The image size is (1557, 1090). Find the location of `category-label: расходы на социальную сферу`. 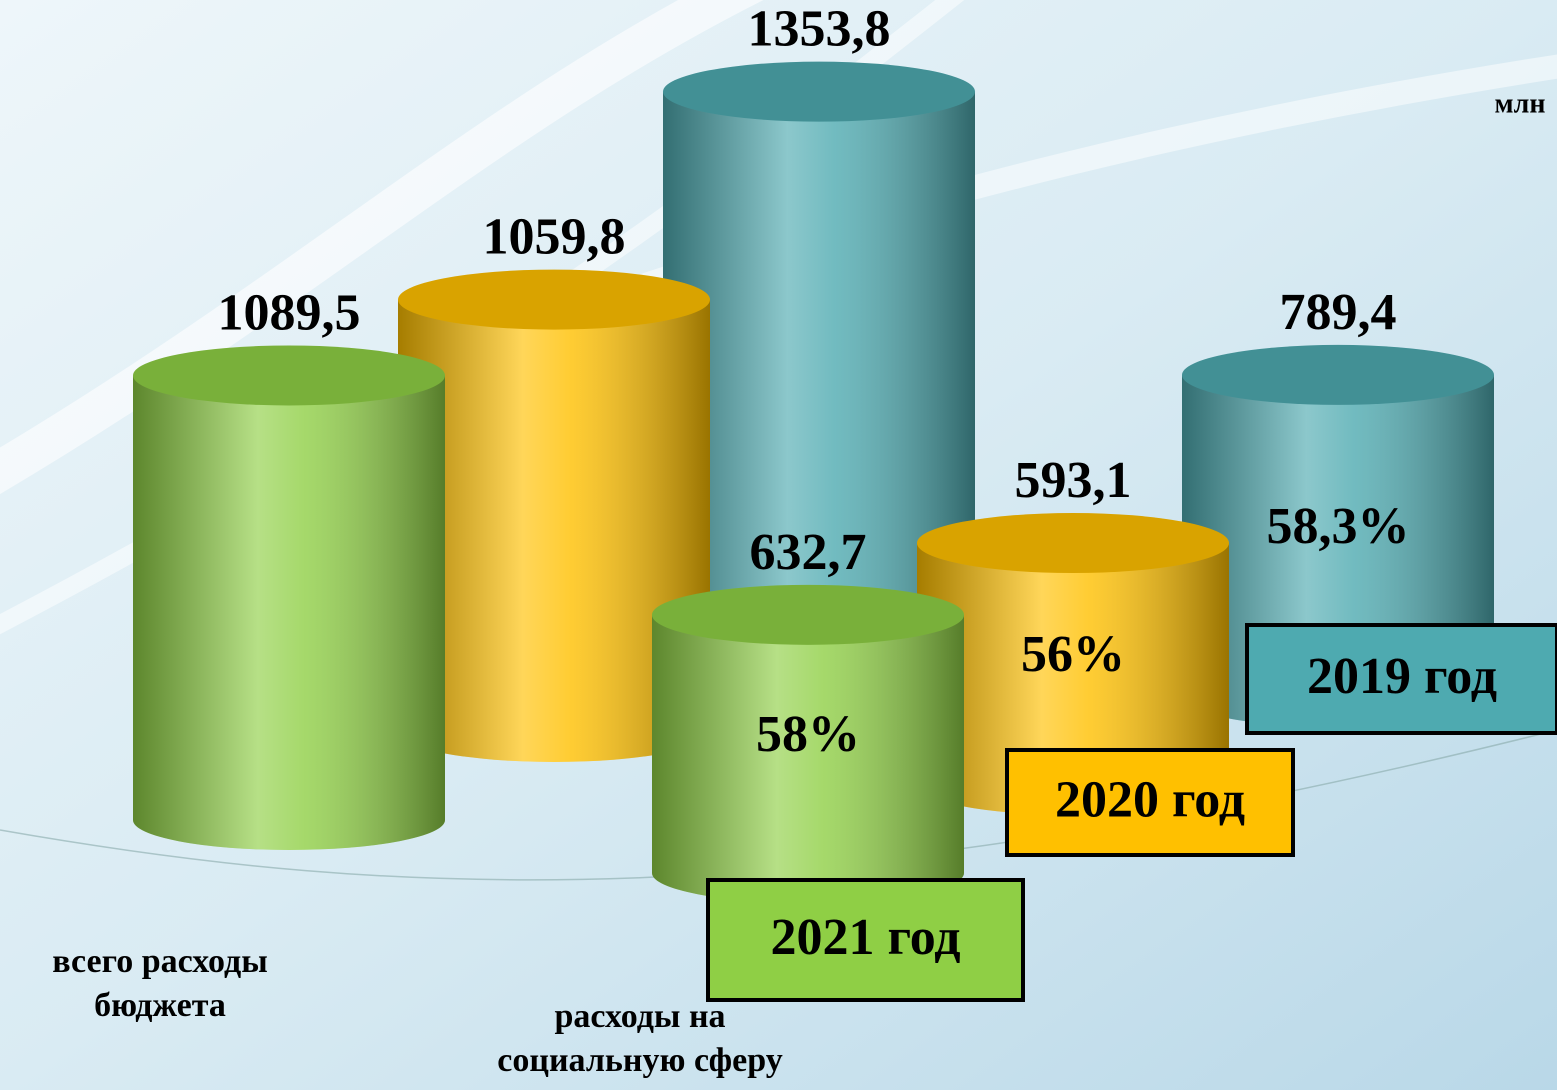

category-label: расходы на социальную сферу is located at coordinates (640, 1039).